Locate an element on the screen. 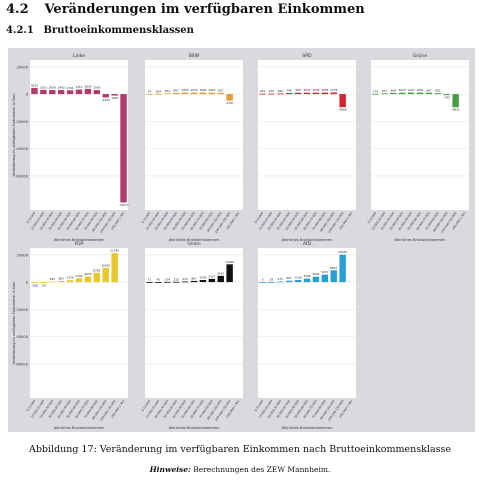  data-label: 275 is located at coordinates (272, 91).